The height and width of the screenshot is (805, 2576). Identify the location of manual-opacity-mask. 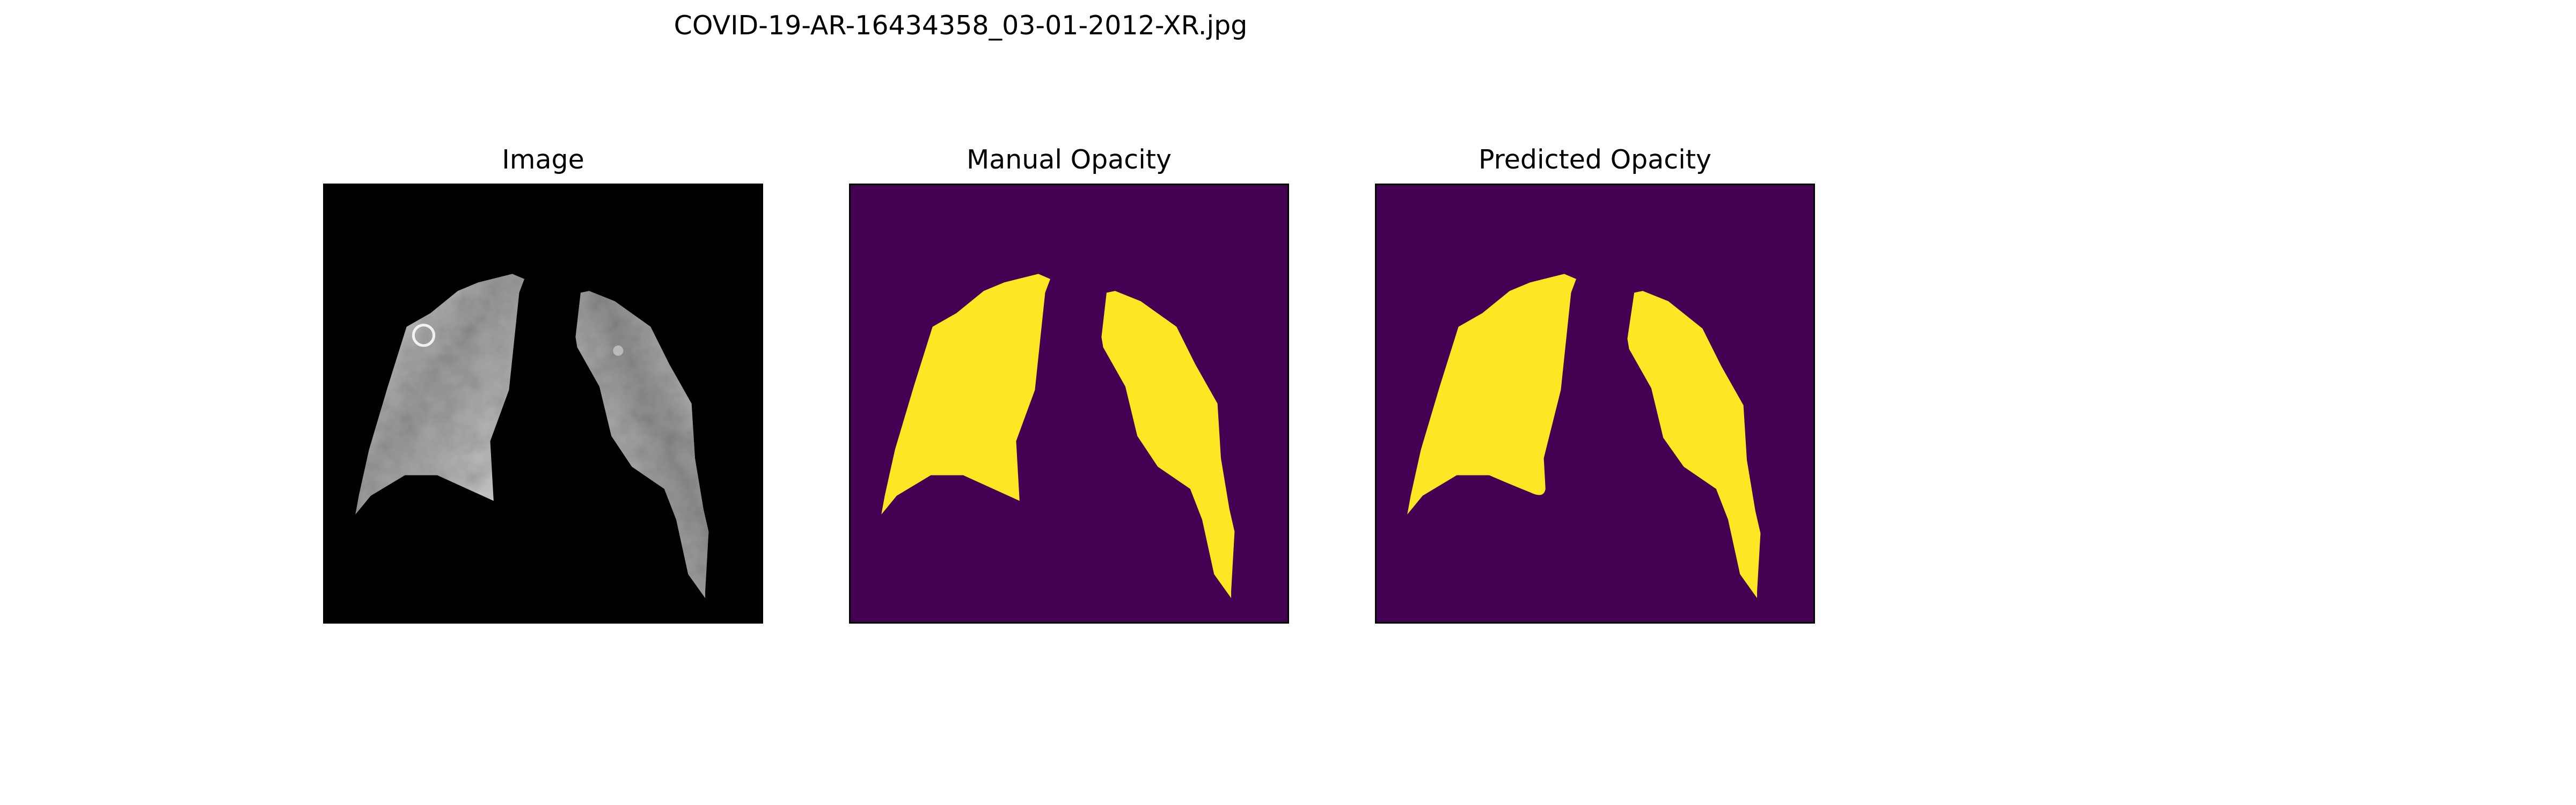
(1069, 403).